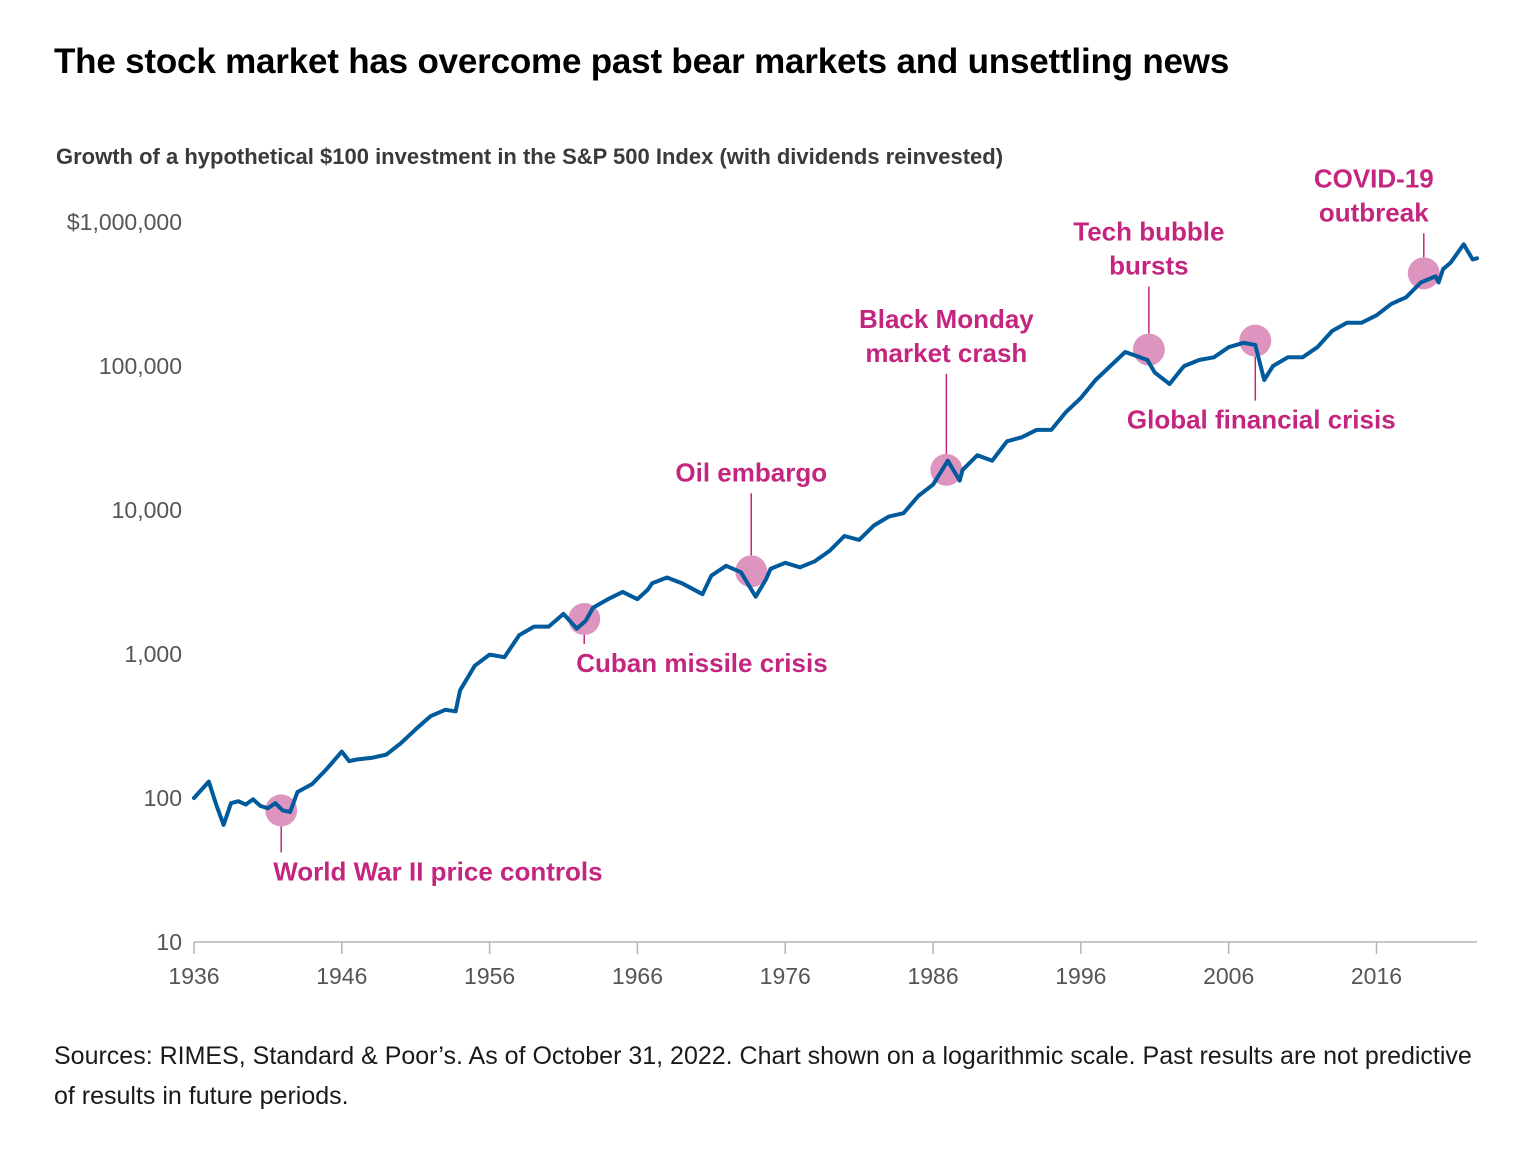 The width and height of the screenshot is (1528, 1160). Describe the element at coordinates (147, 510) in the screenshot. I see `y-tick-label: 10,000` at that location.